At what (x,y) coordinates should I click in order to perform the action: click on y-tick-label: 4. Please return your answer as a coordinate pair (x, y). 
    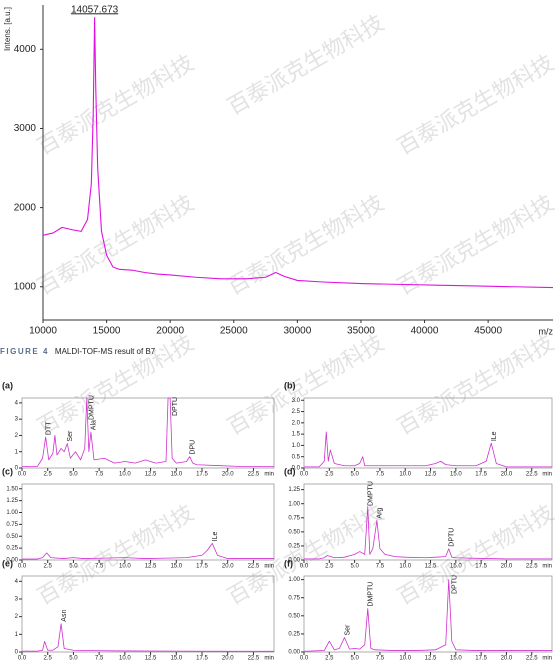
    Looking at the image, I should click on (17, 582).